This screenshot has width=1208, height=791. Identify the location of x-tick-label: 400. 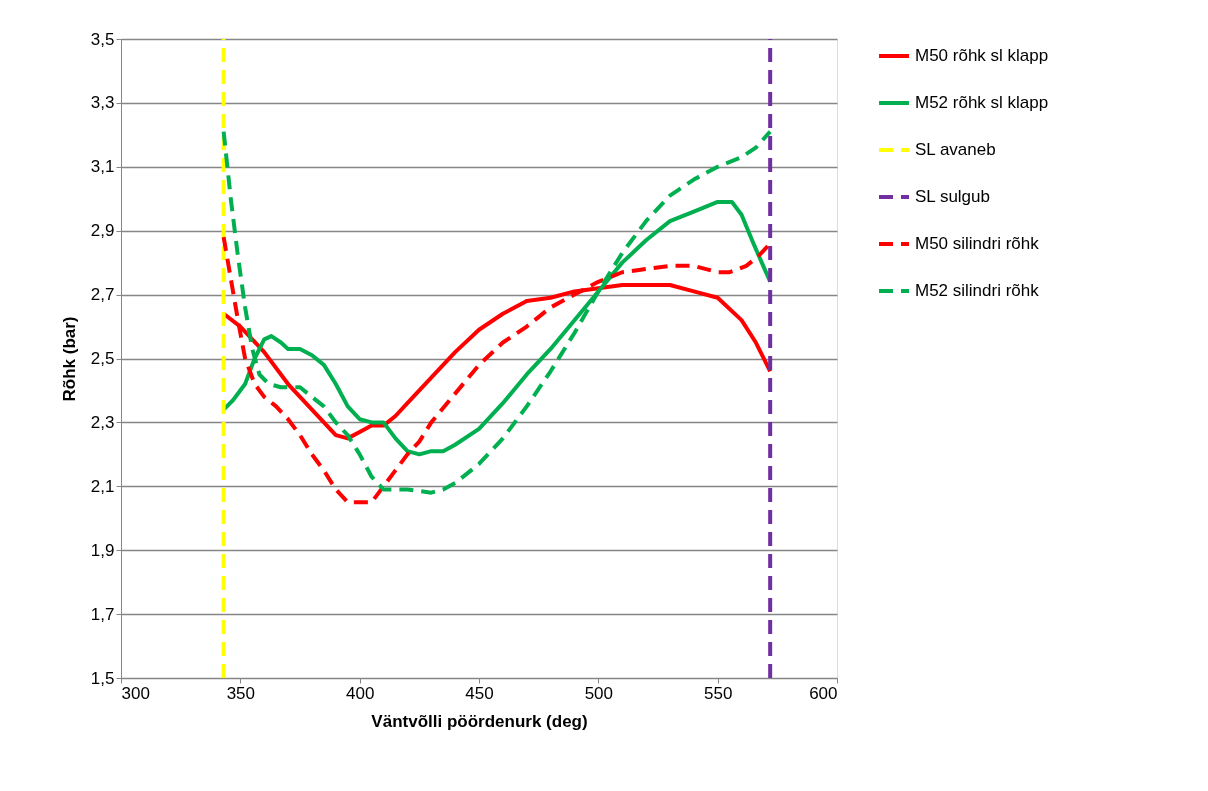
(360, 693).